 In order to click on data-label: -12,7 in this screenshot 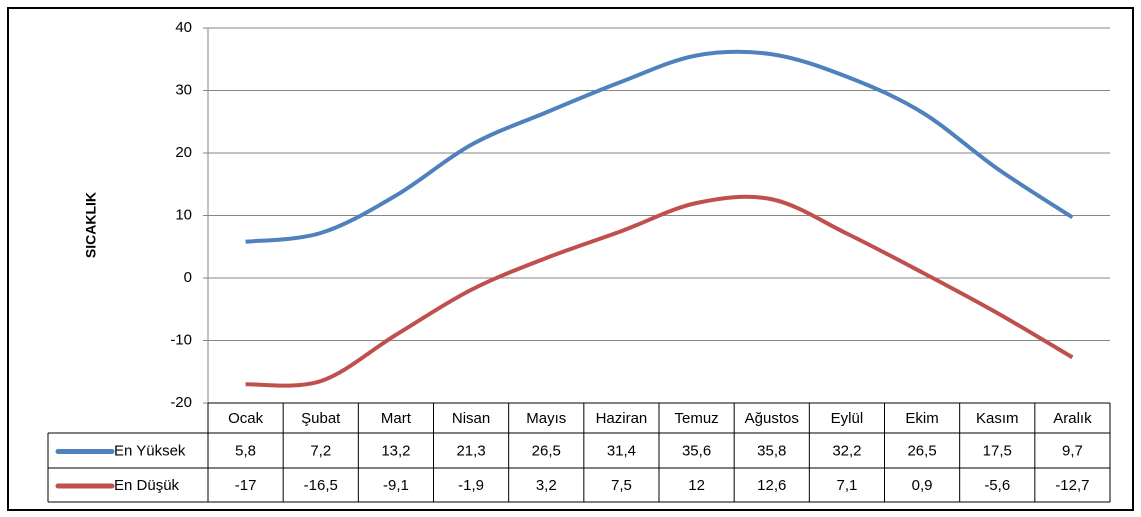, I will do `click(1072, 485)`.